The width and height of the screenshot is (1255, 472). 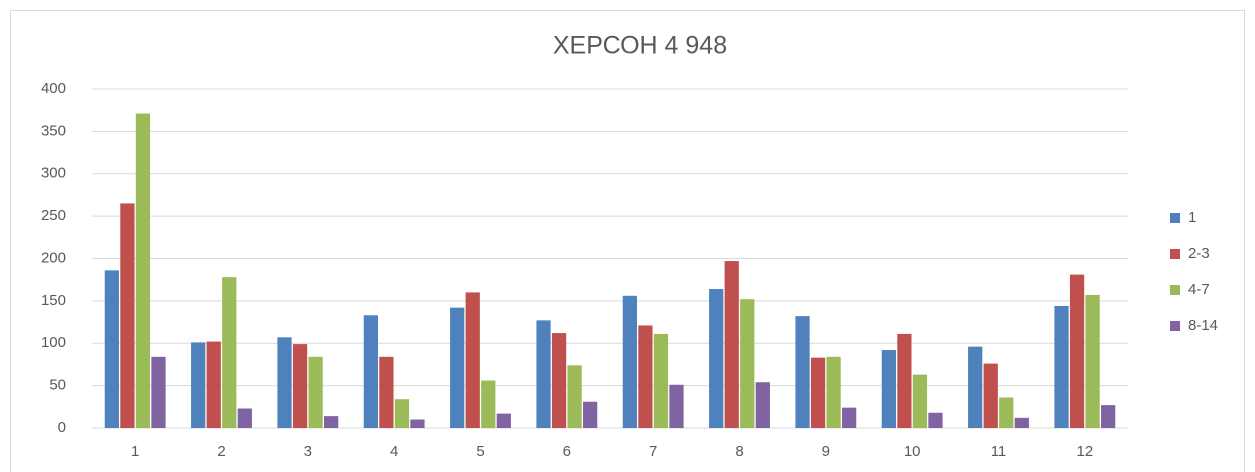 What do you see at coordinates (394, 451) in the screenshot?
I see `x-tick-label: 4` at bounding box center [394, 451].